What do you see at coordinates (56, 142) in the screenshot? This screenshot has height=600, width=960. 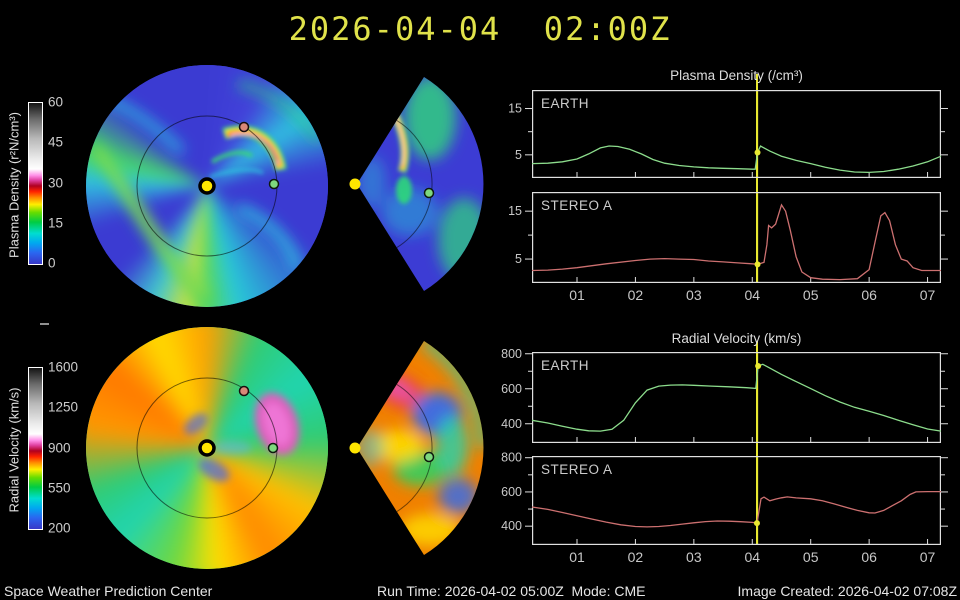 I see `density-cb-tick: 45` at bounding box center [56, 142].